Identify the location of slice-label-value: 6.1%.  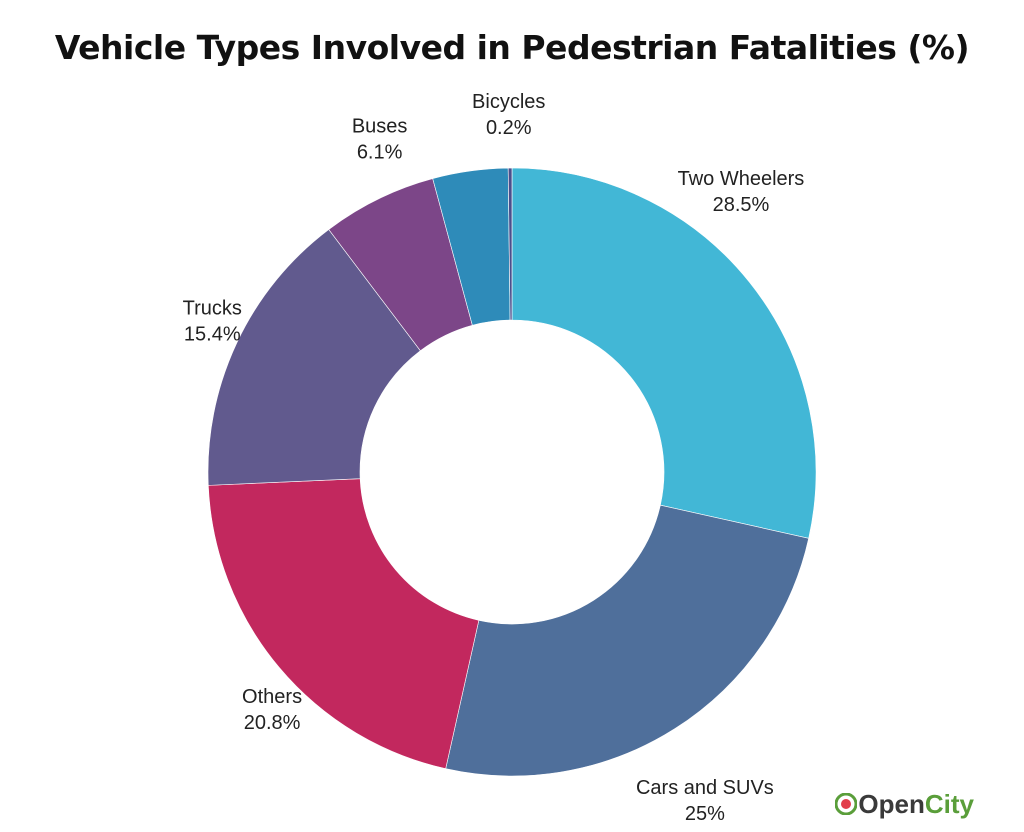
(380, 153).